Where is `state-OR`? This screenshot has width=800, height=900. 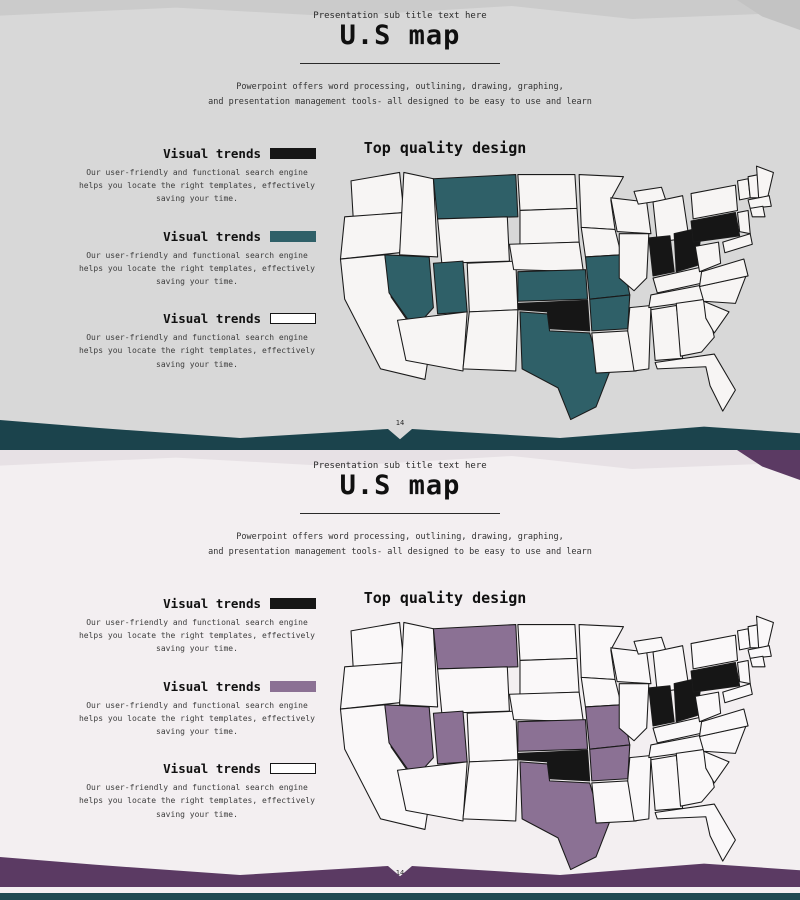 state-OR is located at coordinates (372, 236).